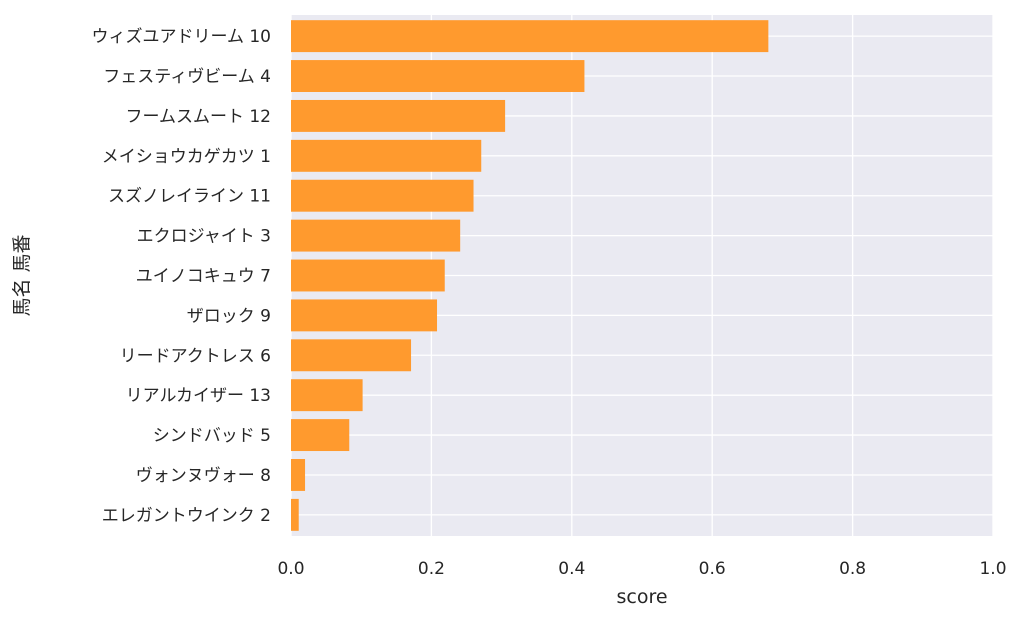 Image resolution: width=1024 pixels, height=620 pixels. I want to click on x-tick-label: 0.8, so click(852, 569).